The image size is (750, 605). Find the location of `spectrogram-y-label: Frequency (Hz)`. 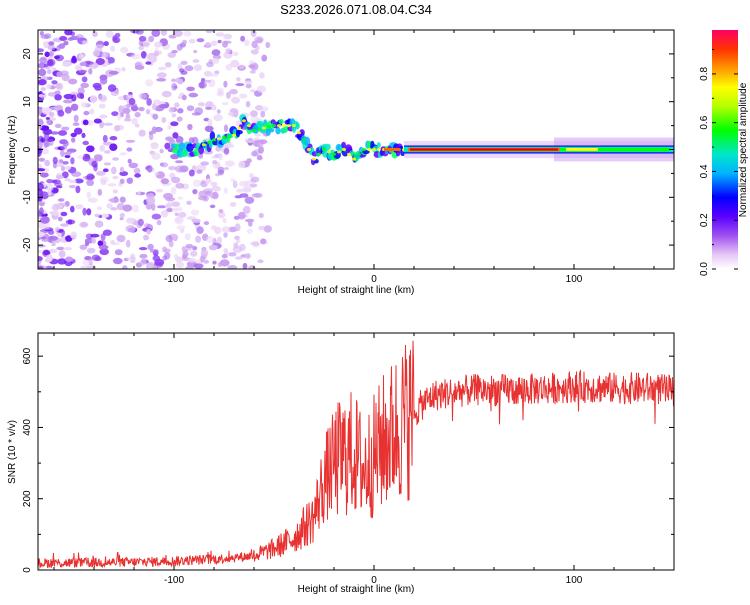

spectrogram-y-label: Frequency (Hz) is located at coordinates (12, 150).